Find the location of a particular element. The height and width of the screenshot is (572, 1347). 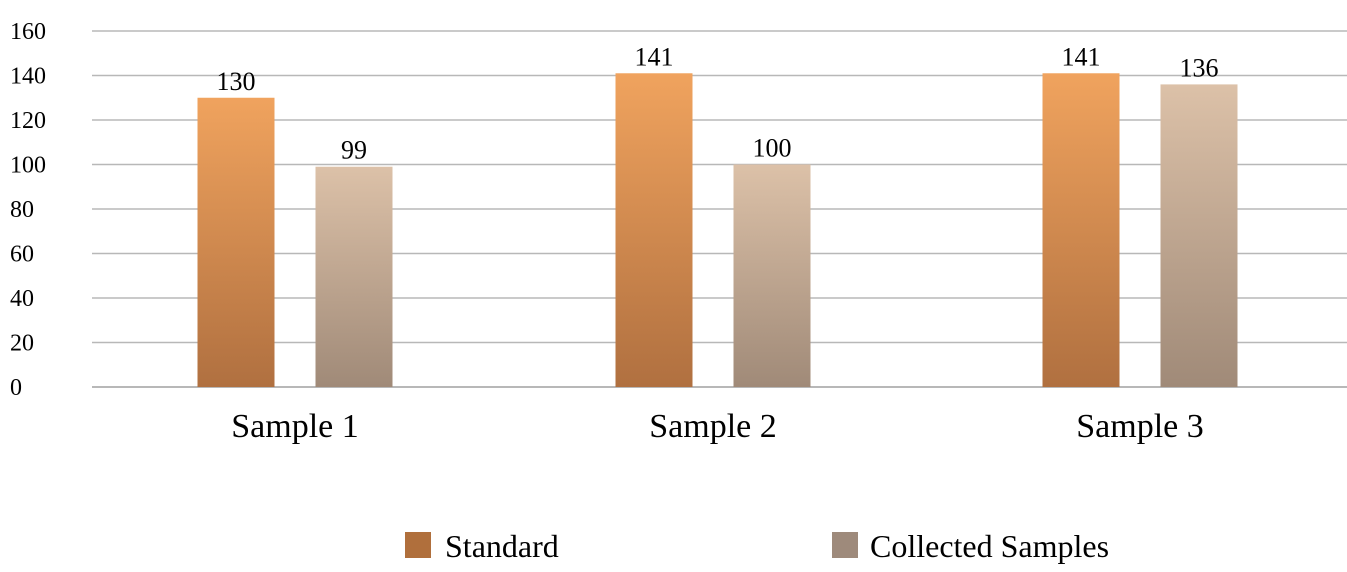

x-axis-categories: Sample 1 Sample 2 Sample 3 is located at coordinates (717, 426).